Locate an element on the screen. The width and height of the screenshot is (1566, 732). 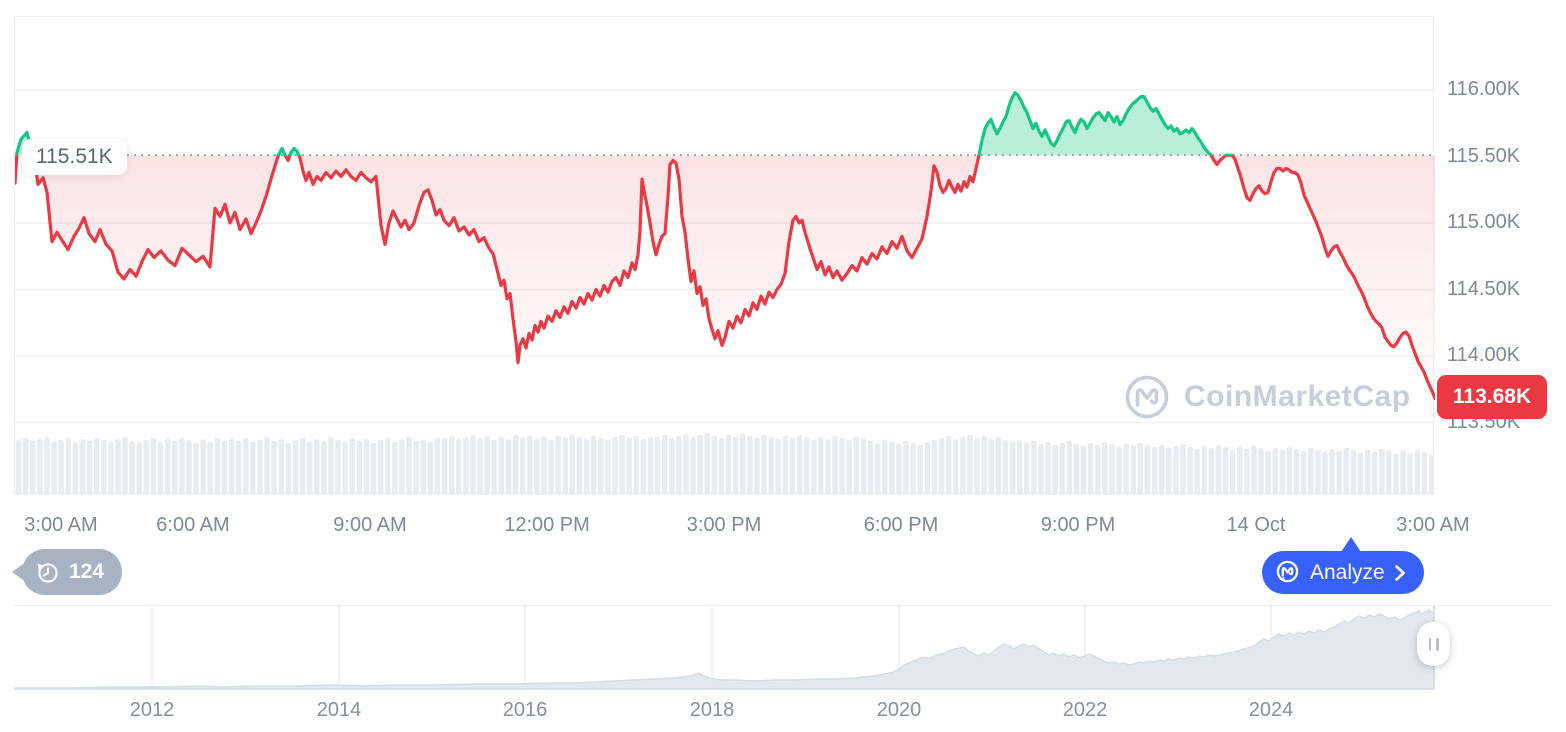
baseline-price-pill: 115.51K is located at coordinates (74, 157).